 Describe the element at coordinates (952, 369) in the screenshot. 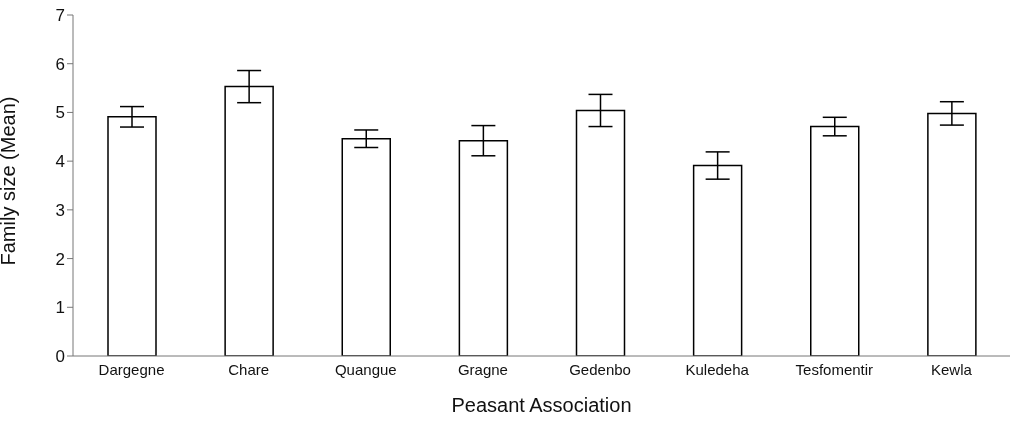

I see `x-tick-label: Kewla` at that location.